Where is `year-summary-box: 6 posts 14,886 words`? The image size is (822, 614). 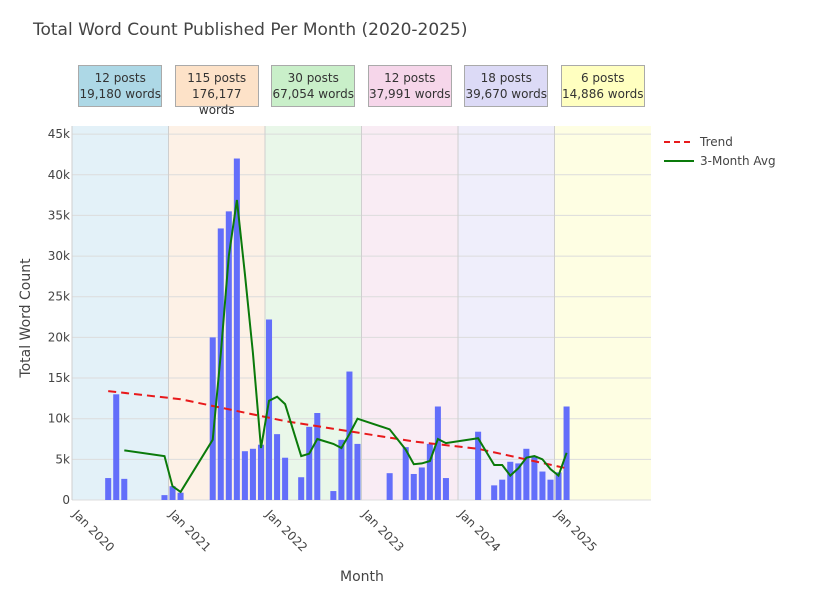 year-summary-box: 6 posts 14,886 words is located at coordinates (602, 86).